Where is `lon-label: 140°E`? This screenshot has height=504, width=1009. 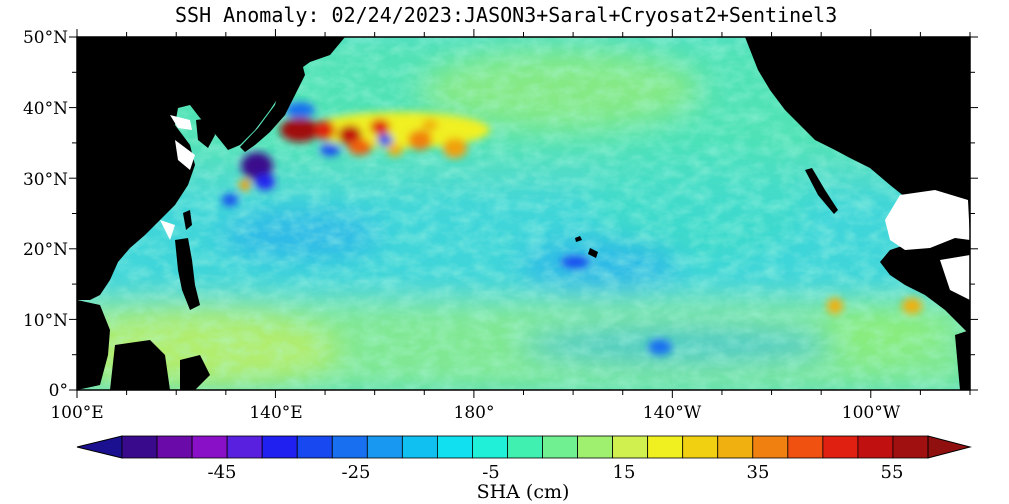 lon-label: 140°E is located at coordinates (275, 413).